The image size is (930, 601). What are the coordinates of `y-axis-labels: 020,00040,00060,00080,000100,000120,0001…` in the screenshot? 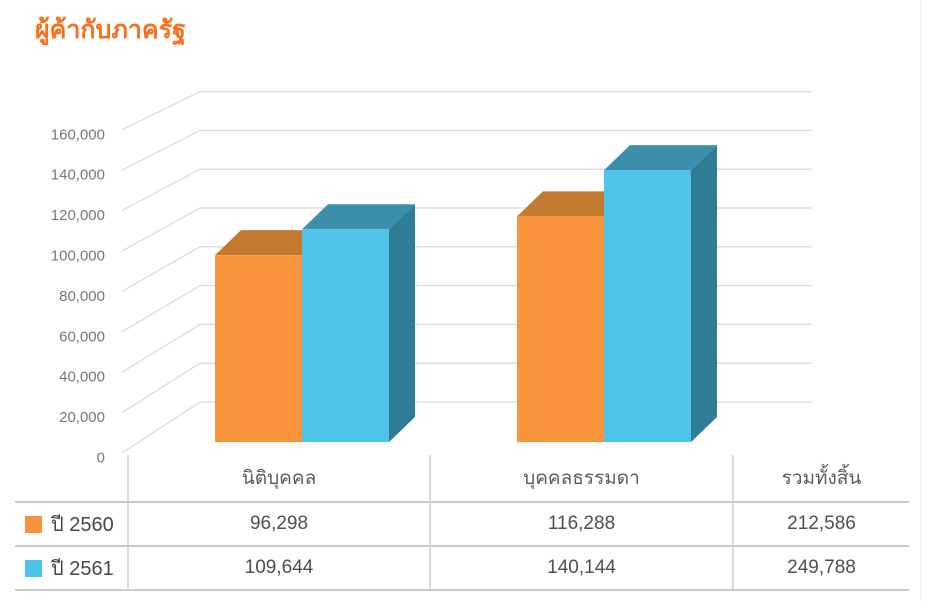 It's located at (78, 296).